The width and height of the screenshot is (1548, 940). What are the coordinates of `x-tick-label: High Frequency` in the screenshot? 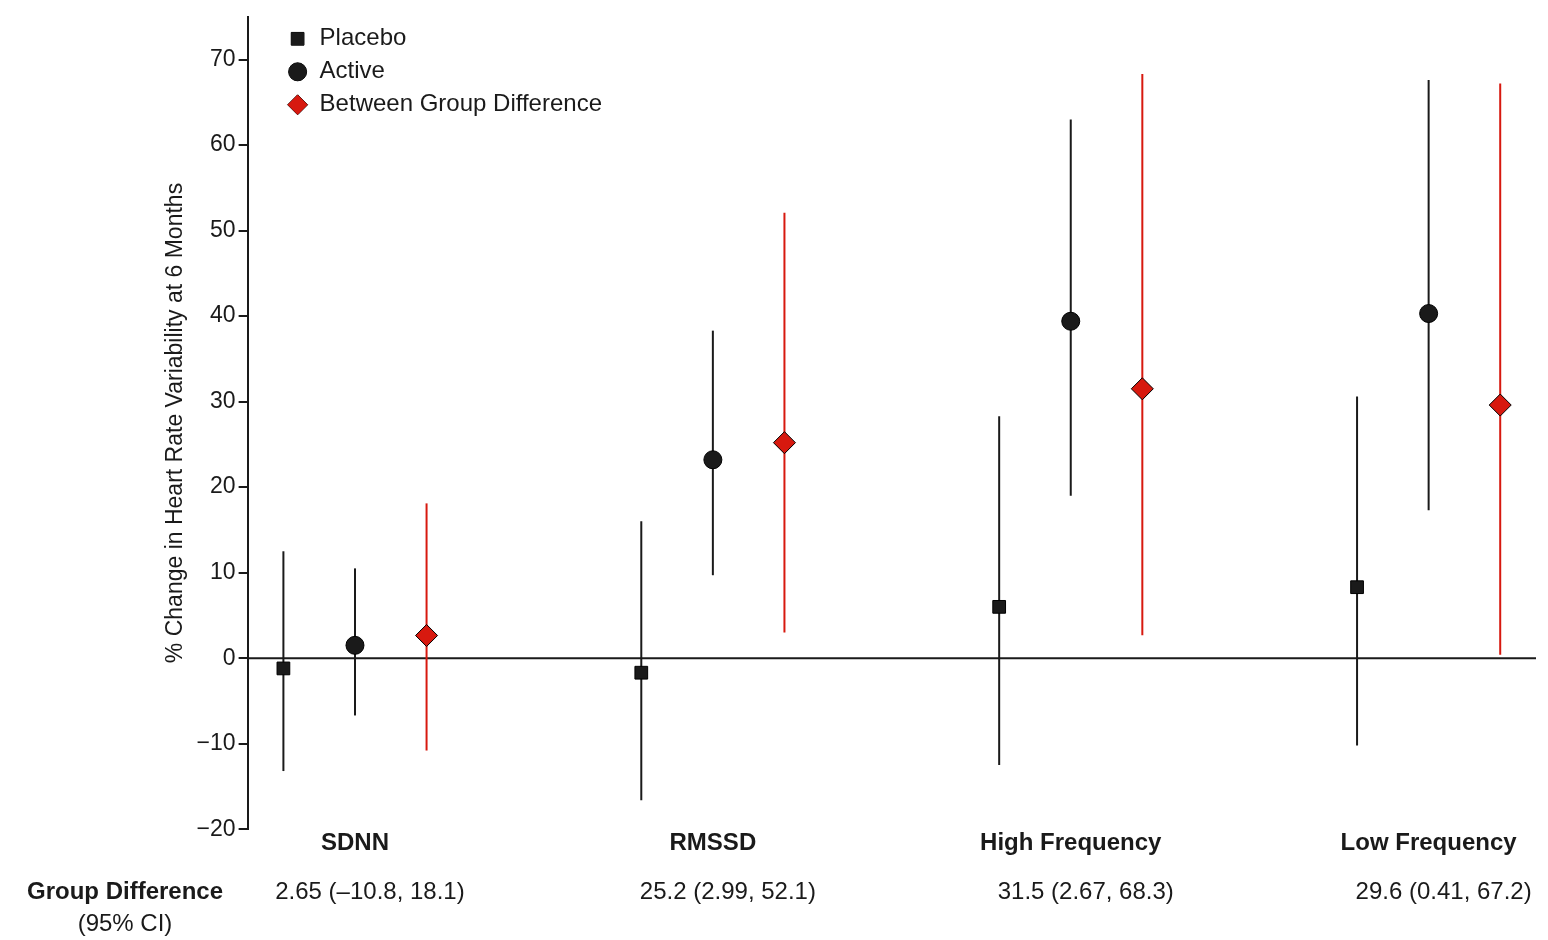 It's located at (1071, 842).